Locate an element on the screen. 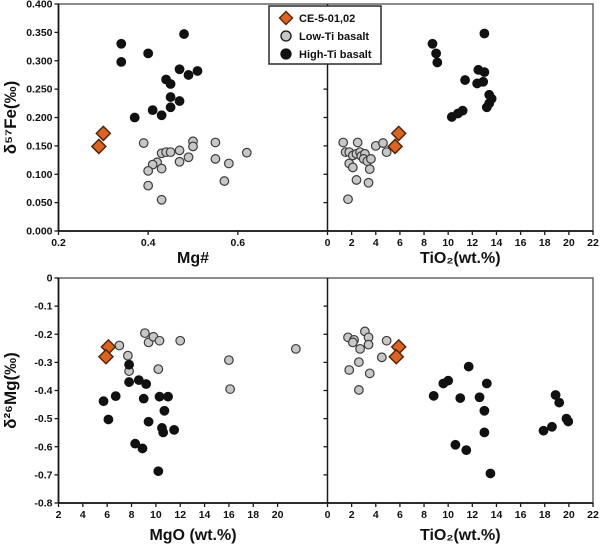 This screenshot has height=548, width=600. y-tick-label: 0.000 is located at coordinates (39, 232).